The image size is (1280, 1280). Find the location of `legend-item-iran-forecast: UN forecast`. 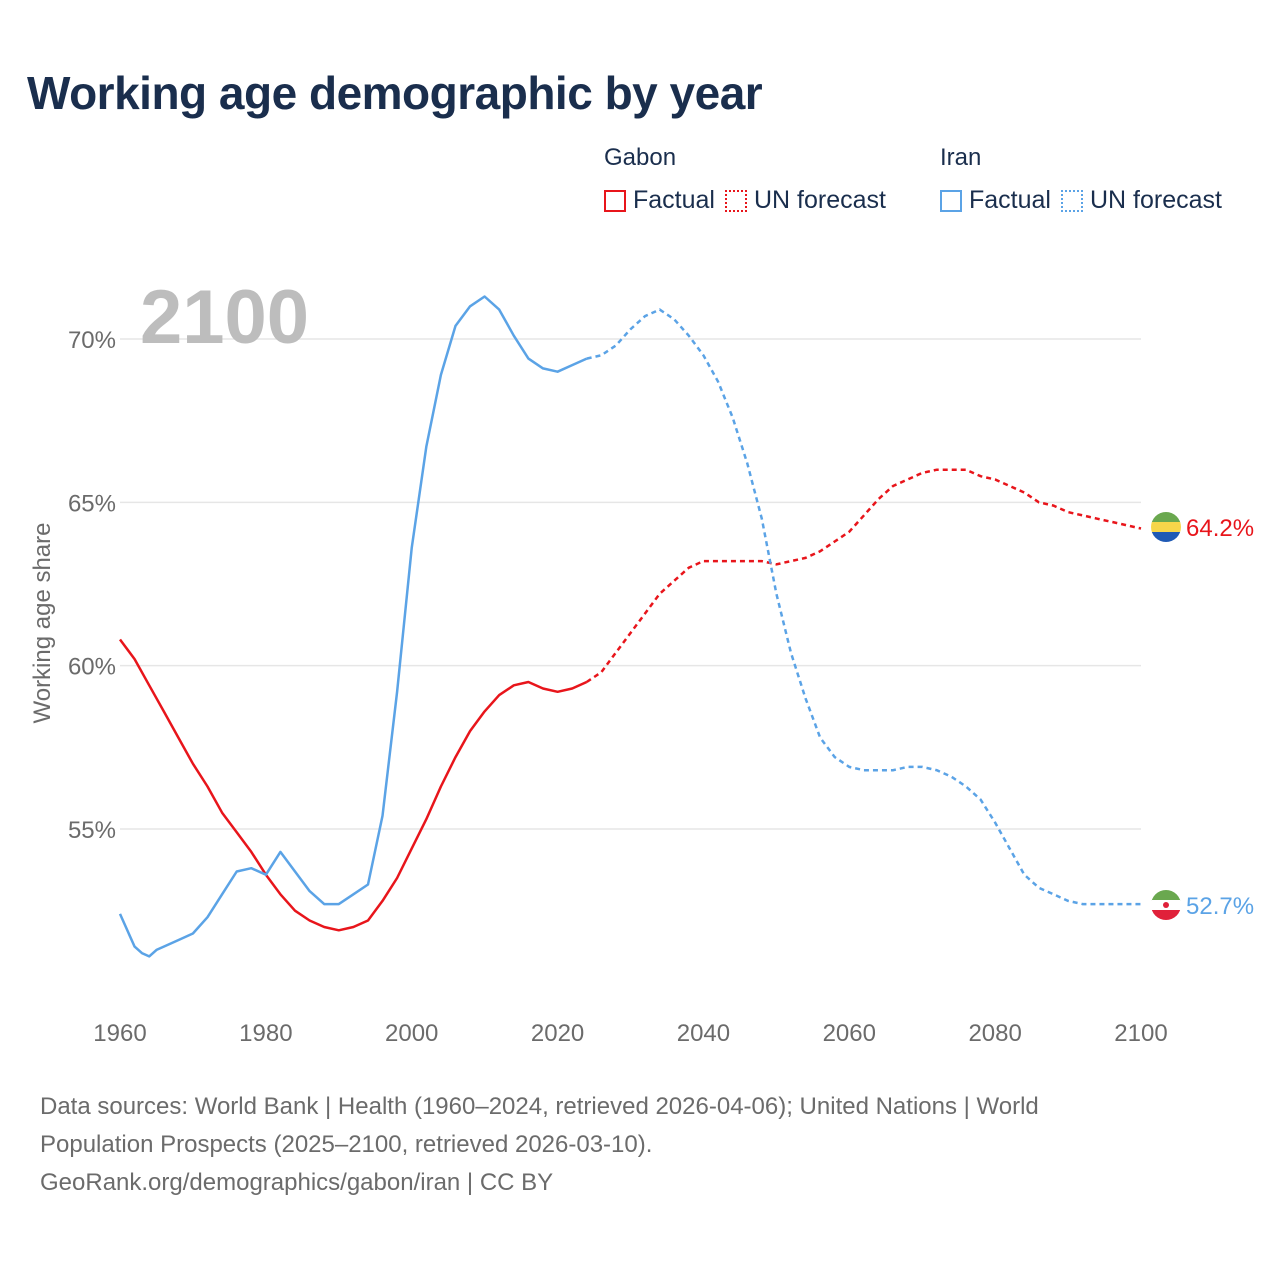

legend-item-iran-forecast: UN forecast is located at coordinates (1141, 200).